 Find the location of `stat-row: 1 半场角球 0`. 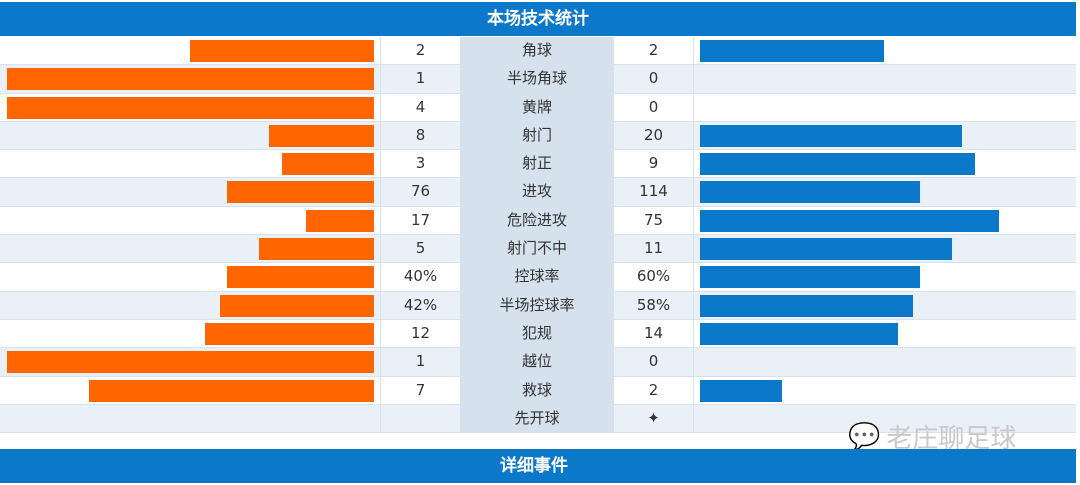

stat-row: 1 半场角球 0 is located at coordinates (538, 79).